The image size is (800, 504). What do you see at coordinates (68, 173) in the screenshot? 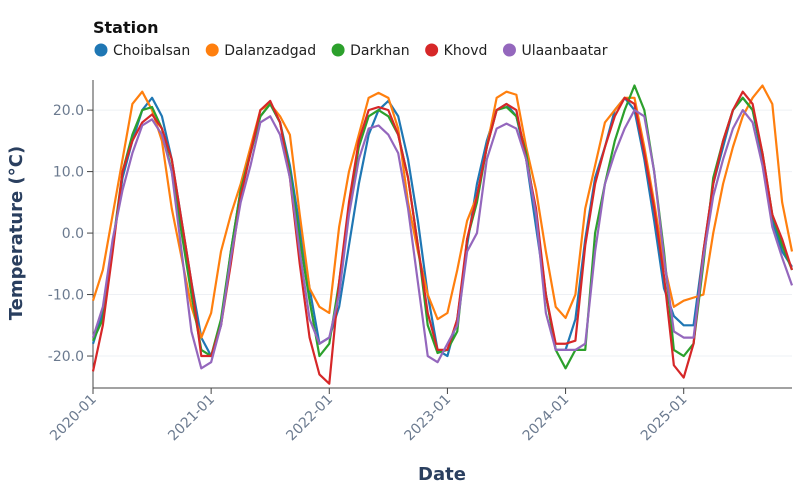
I see `y-tick-label: 10.0` at bounding box center [68, 173].